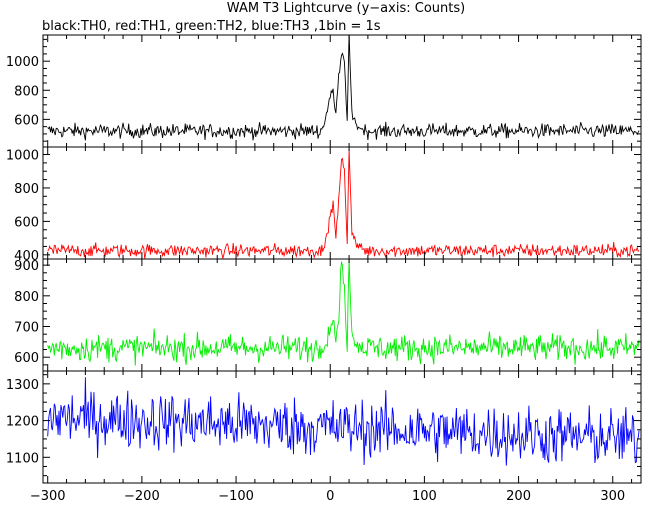  What do you see at coordinates (612, 496) in the screenshot?
I see `x-tick-label: 300` at bounding box center [612, 496].